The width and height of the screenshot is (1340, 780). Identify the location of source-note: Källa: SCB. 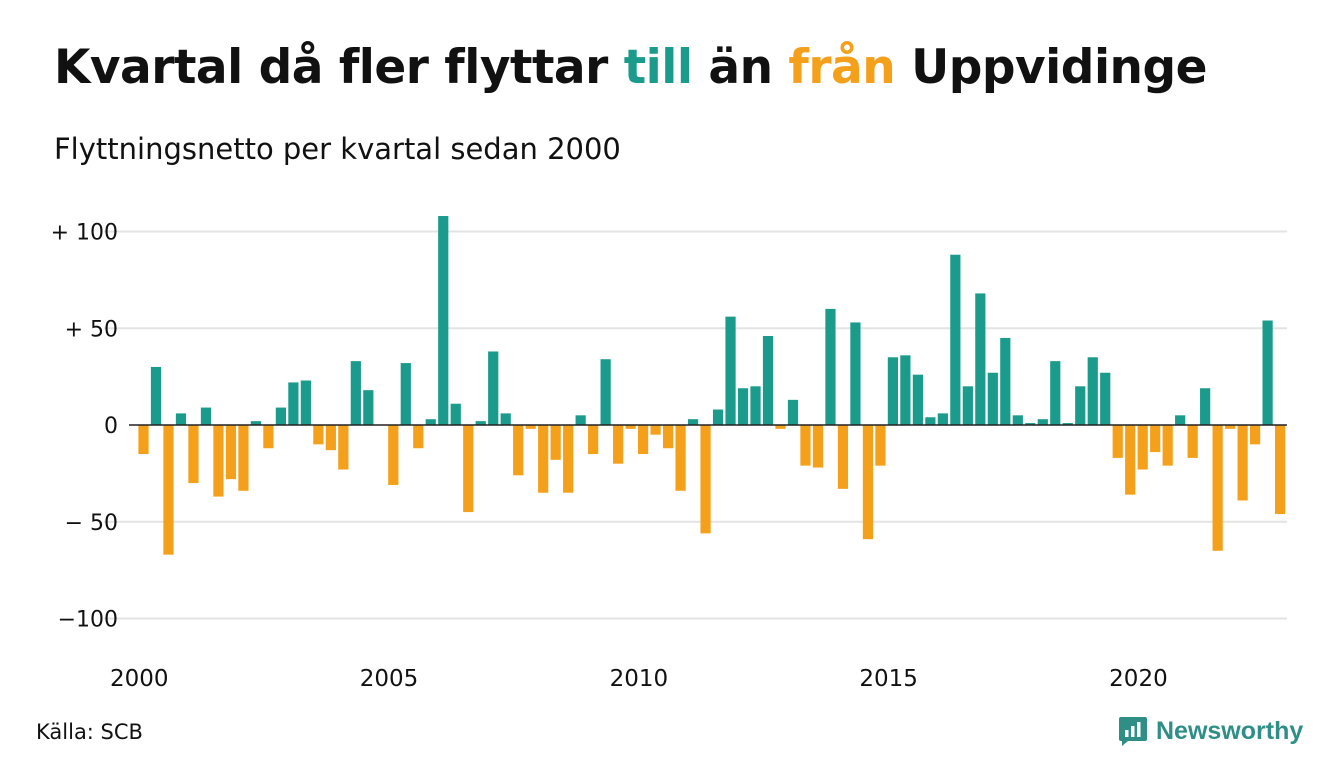
(89, 732).